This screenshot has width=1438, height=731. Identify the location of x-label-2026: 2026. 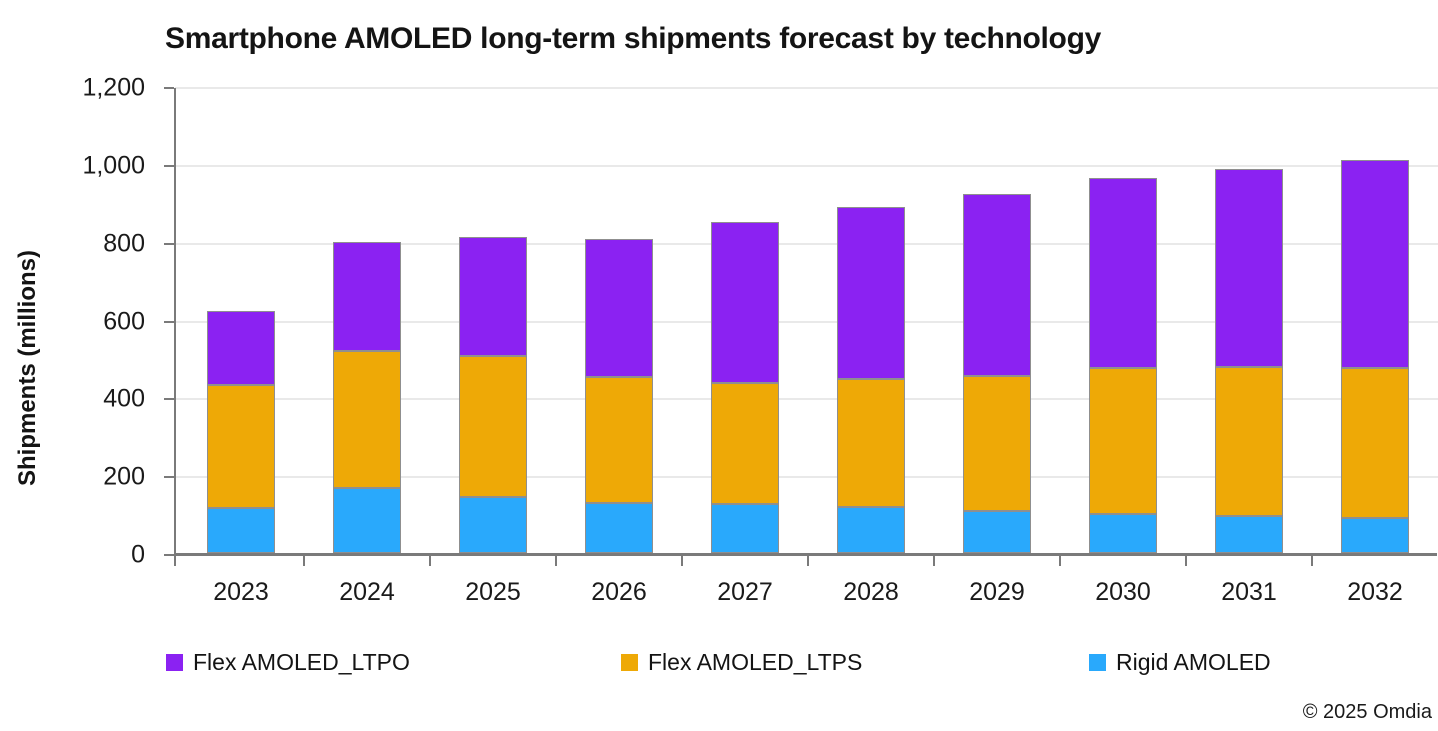
(619, 592).